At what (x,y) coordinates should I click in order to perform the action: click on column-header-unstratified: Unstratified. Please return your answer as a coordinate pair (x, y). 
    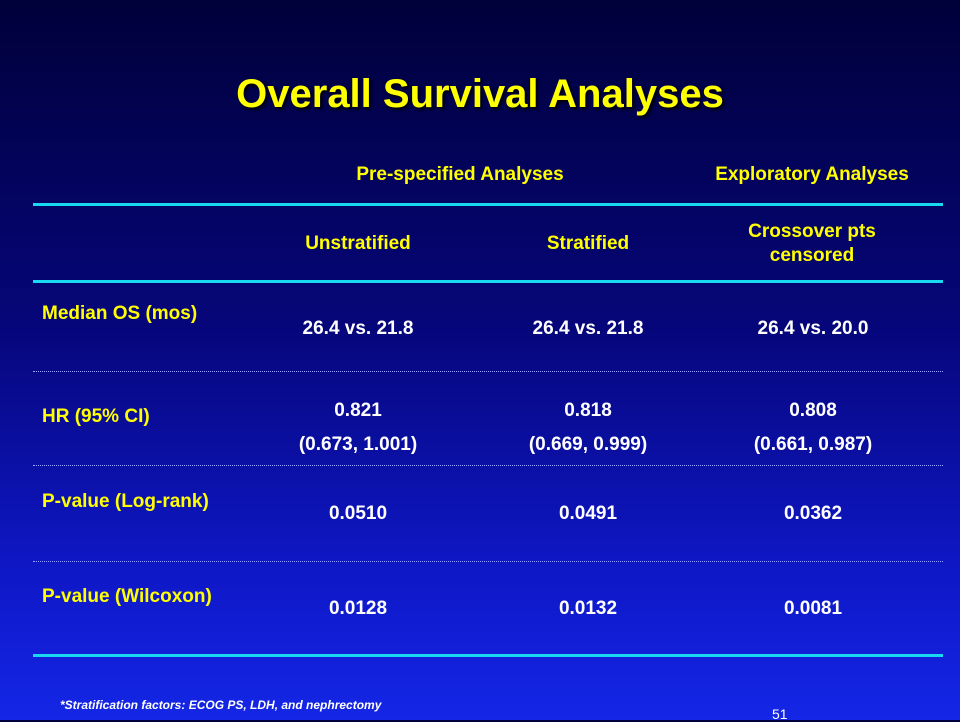
    Looking at the image, I should click on (358, 243).